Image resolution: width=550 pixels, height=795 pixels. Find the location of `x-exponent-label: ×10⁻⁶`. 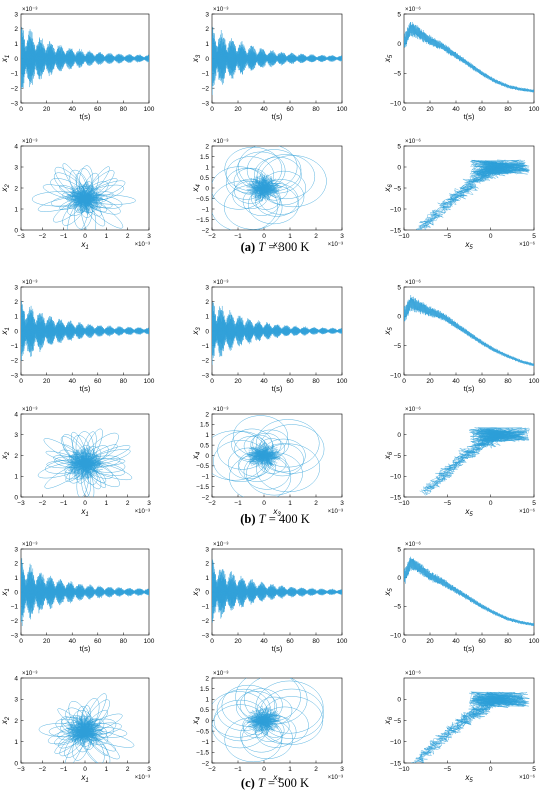

x-exponent-label: ×10⁻⁶ is located at coordinates (527, 777).